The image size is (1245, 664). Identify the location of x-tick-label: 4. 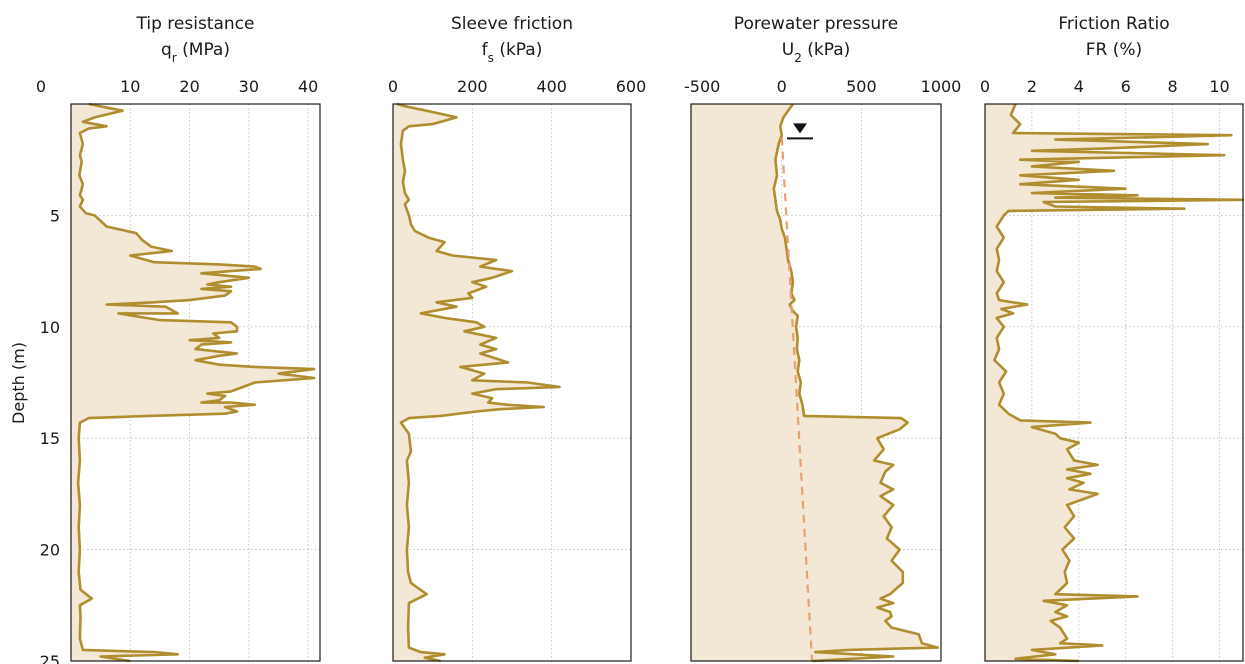
(1079, 86).